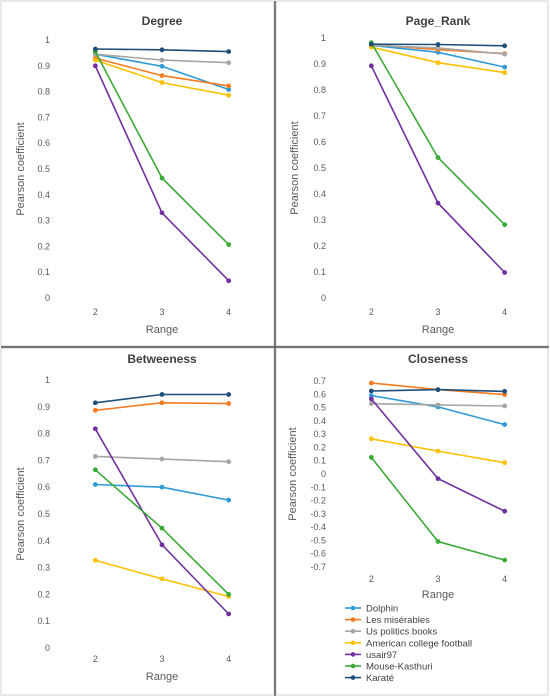  Describe the element at coordinates (380, 678) in the screenshot. I see `legend-label: Karaté` at that location.